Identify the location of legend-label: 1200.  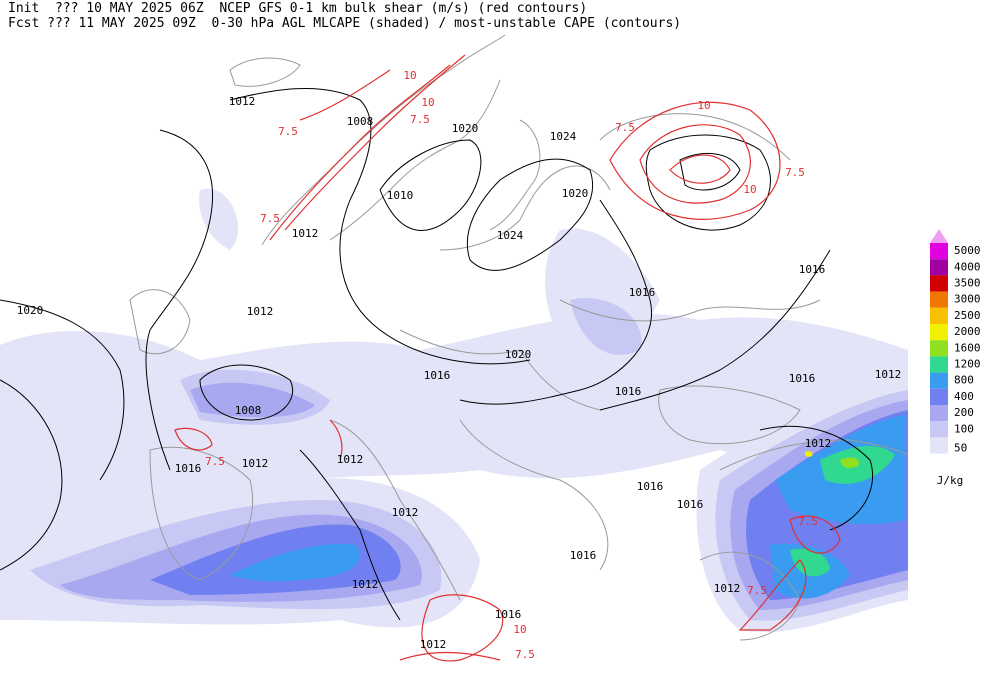
(967, 364).